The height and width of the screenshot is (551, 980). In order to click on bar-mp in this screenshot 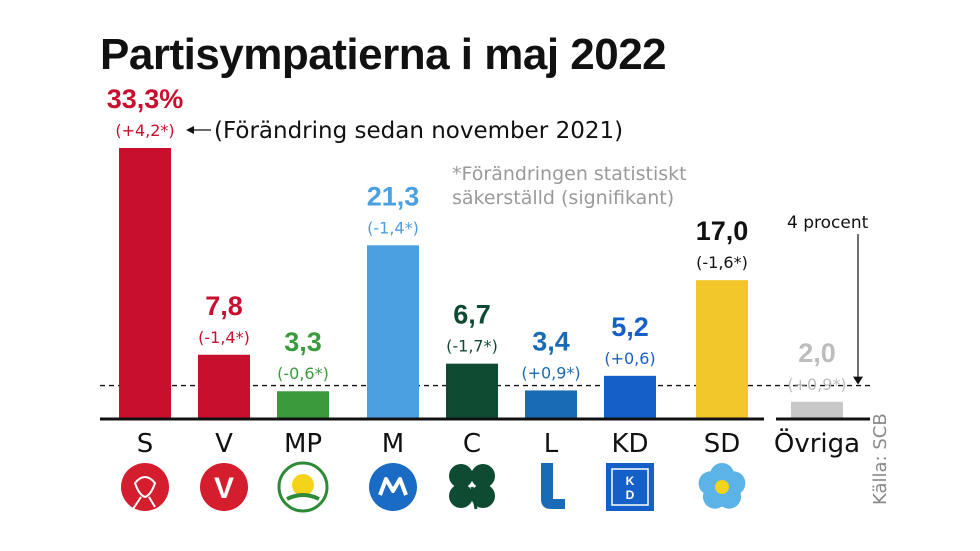, I will do `click(303, 404)`.